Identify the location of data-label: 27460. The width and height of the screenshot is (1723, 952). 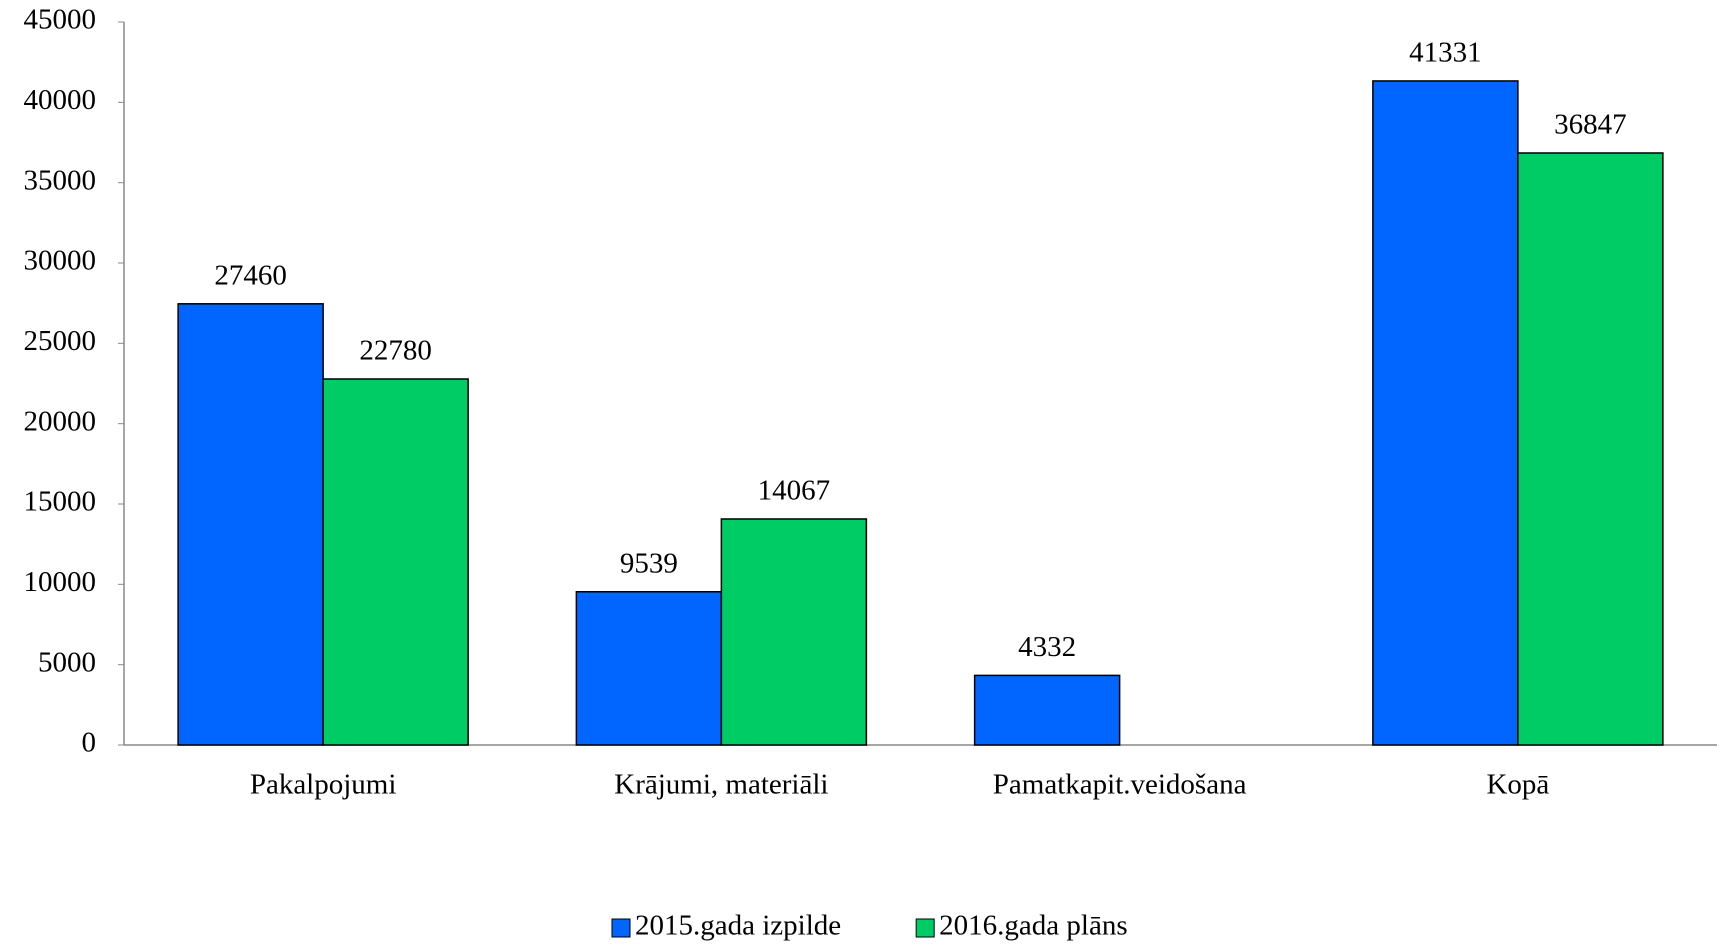
(250, 275).